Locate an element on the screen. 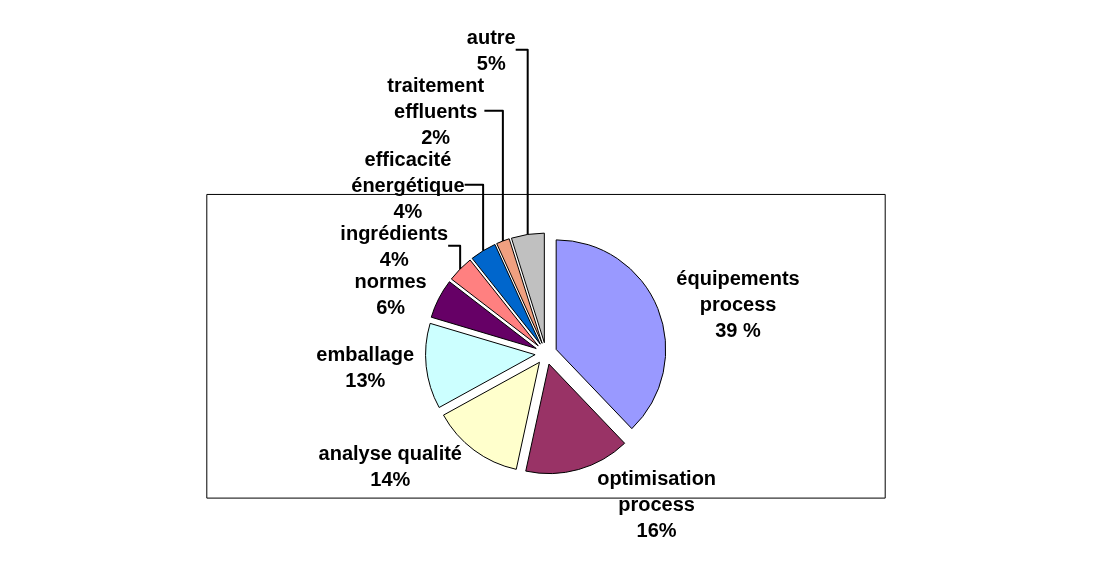 The image size is (1116, 568). slice-label: efficacité énergétique is located at coordinates (408, 171).